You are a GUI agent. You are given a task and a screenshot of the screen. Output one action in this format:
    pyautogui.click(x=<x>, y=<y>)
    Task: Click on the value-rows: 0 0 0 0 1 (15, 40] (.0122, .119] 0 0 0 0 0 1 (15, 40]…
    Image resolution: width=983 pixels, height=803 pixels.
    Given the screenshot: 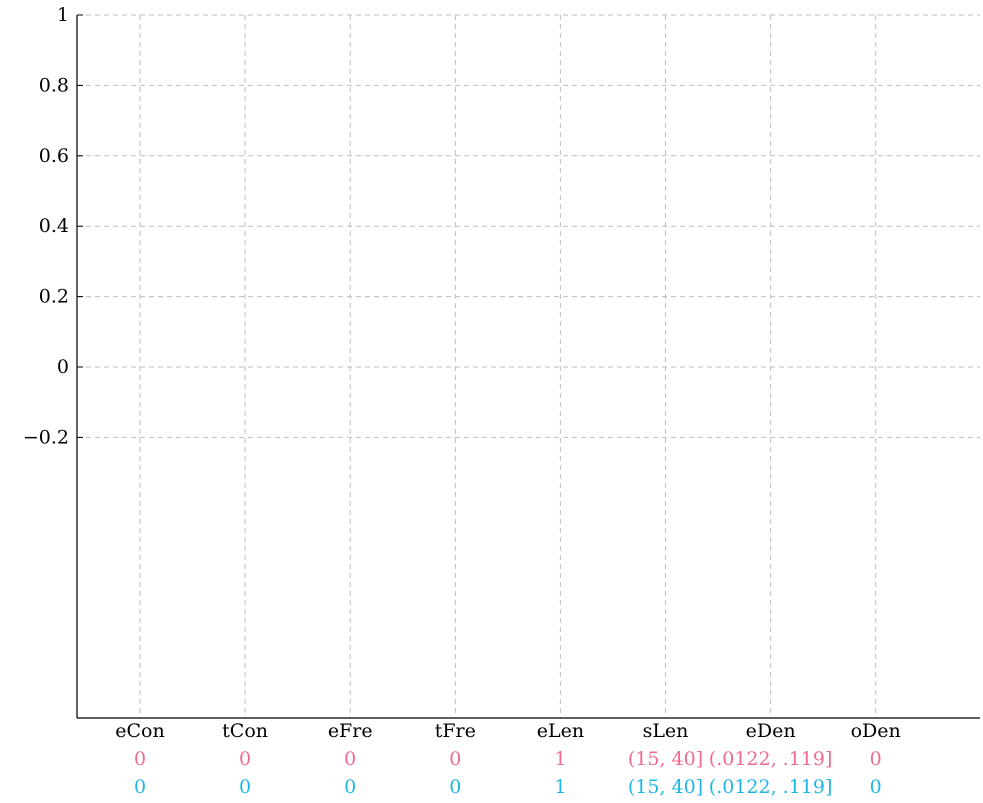 What is the action you would take?
    pyautogui.click(x=508, y=773)
    